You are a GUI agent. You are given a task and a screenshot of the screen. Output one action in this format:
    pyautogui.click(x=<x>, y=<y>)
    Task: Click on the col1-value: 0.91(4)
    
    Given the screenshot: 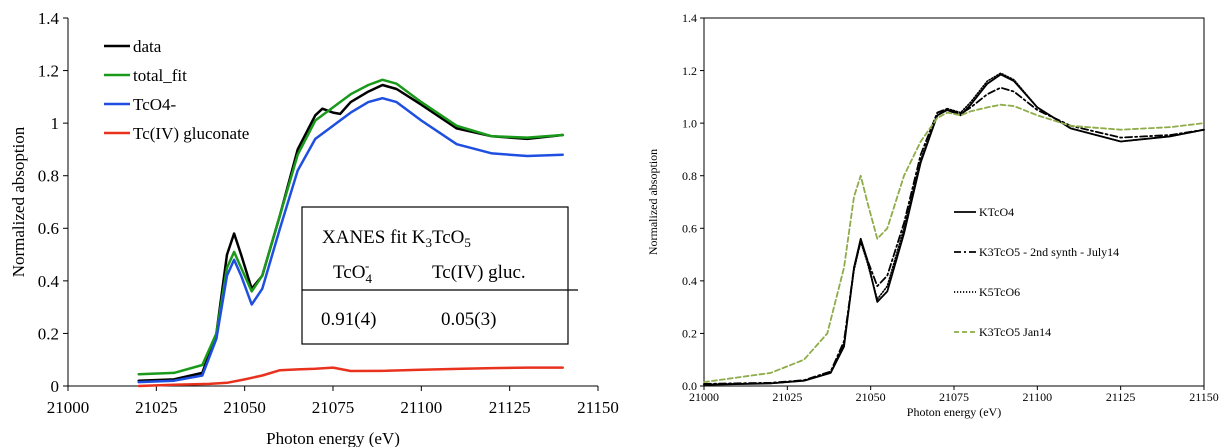 What is the action you would take?
    pyautogui.click(x=348, y=319)
    